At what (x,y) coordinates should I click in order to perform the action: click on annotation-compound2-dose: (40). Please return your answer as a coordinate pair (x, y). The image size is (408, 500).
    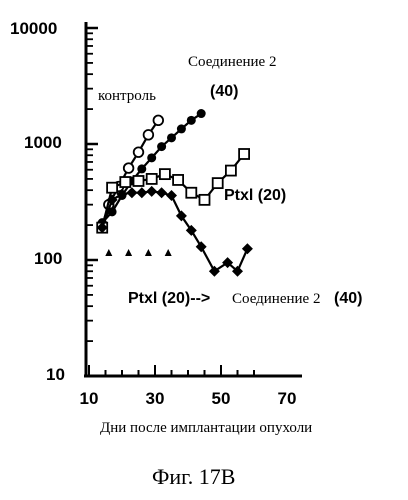
    Looking at the image, I should click on (224, 91).